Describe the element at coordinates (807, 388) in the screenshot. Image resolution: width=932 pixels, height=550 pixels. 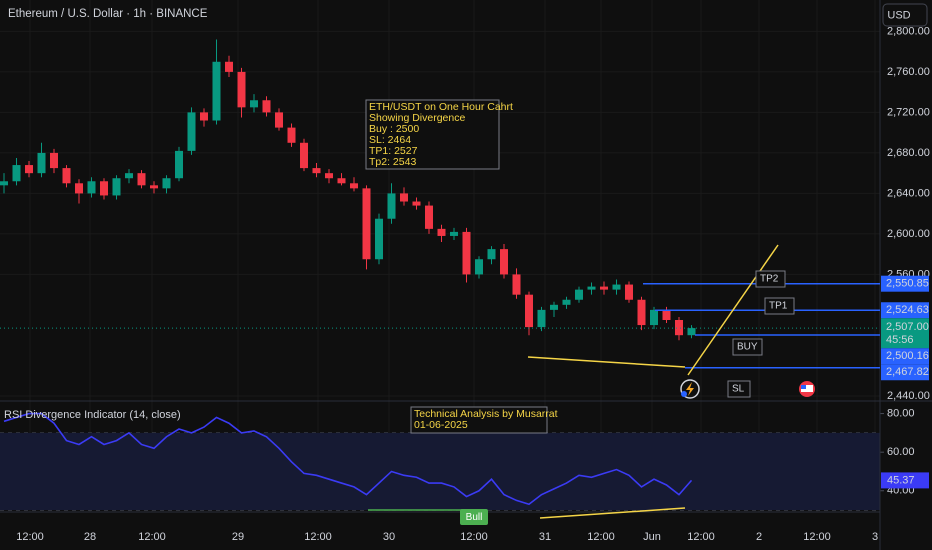
I see `event-flag` at that location.